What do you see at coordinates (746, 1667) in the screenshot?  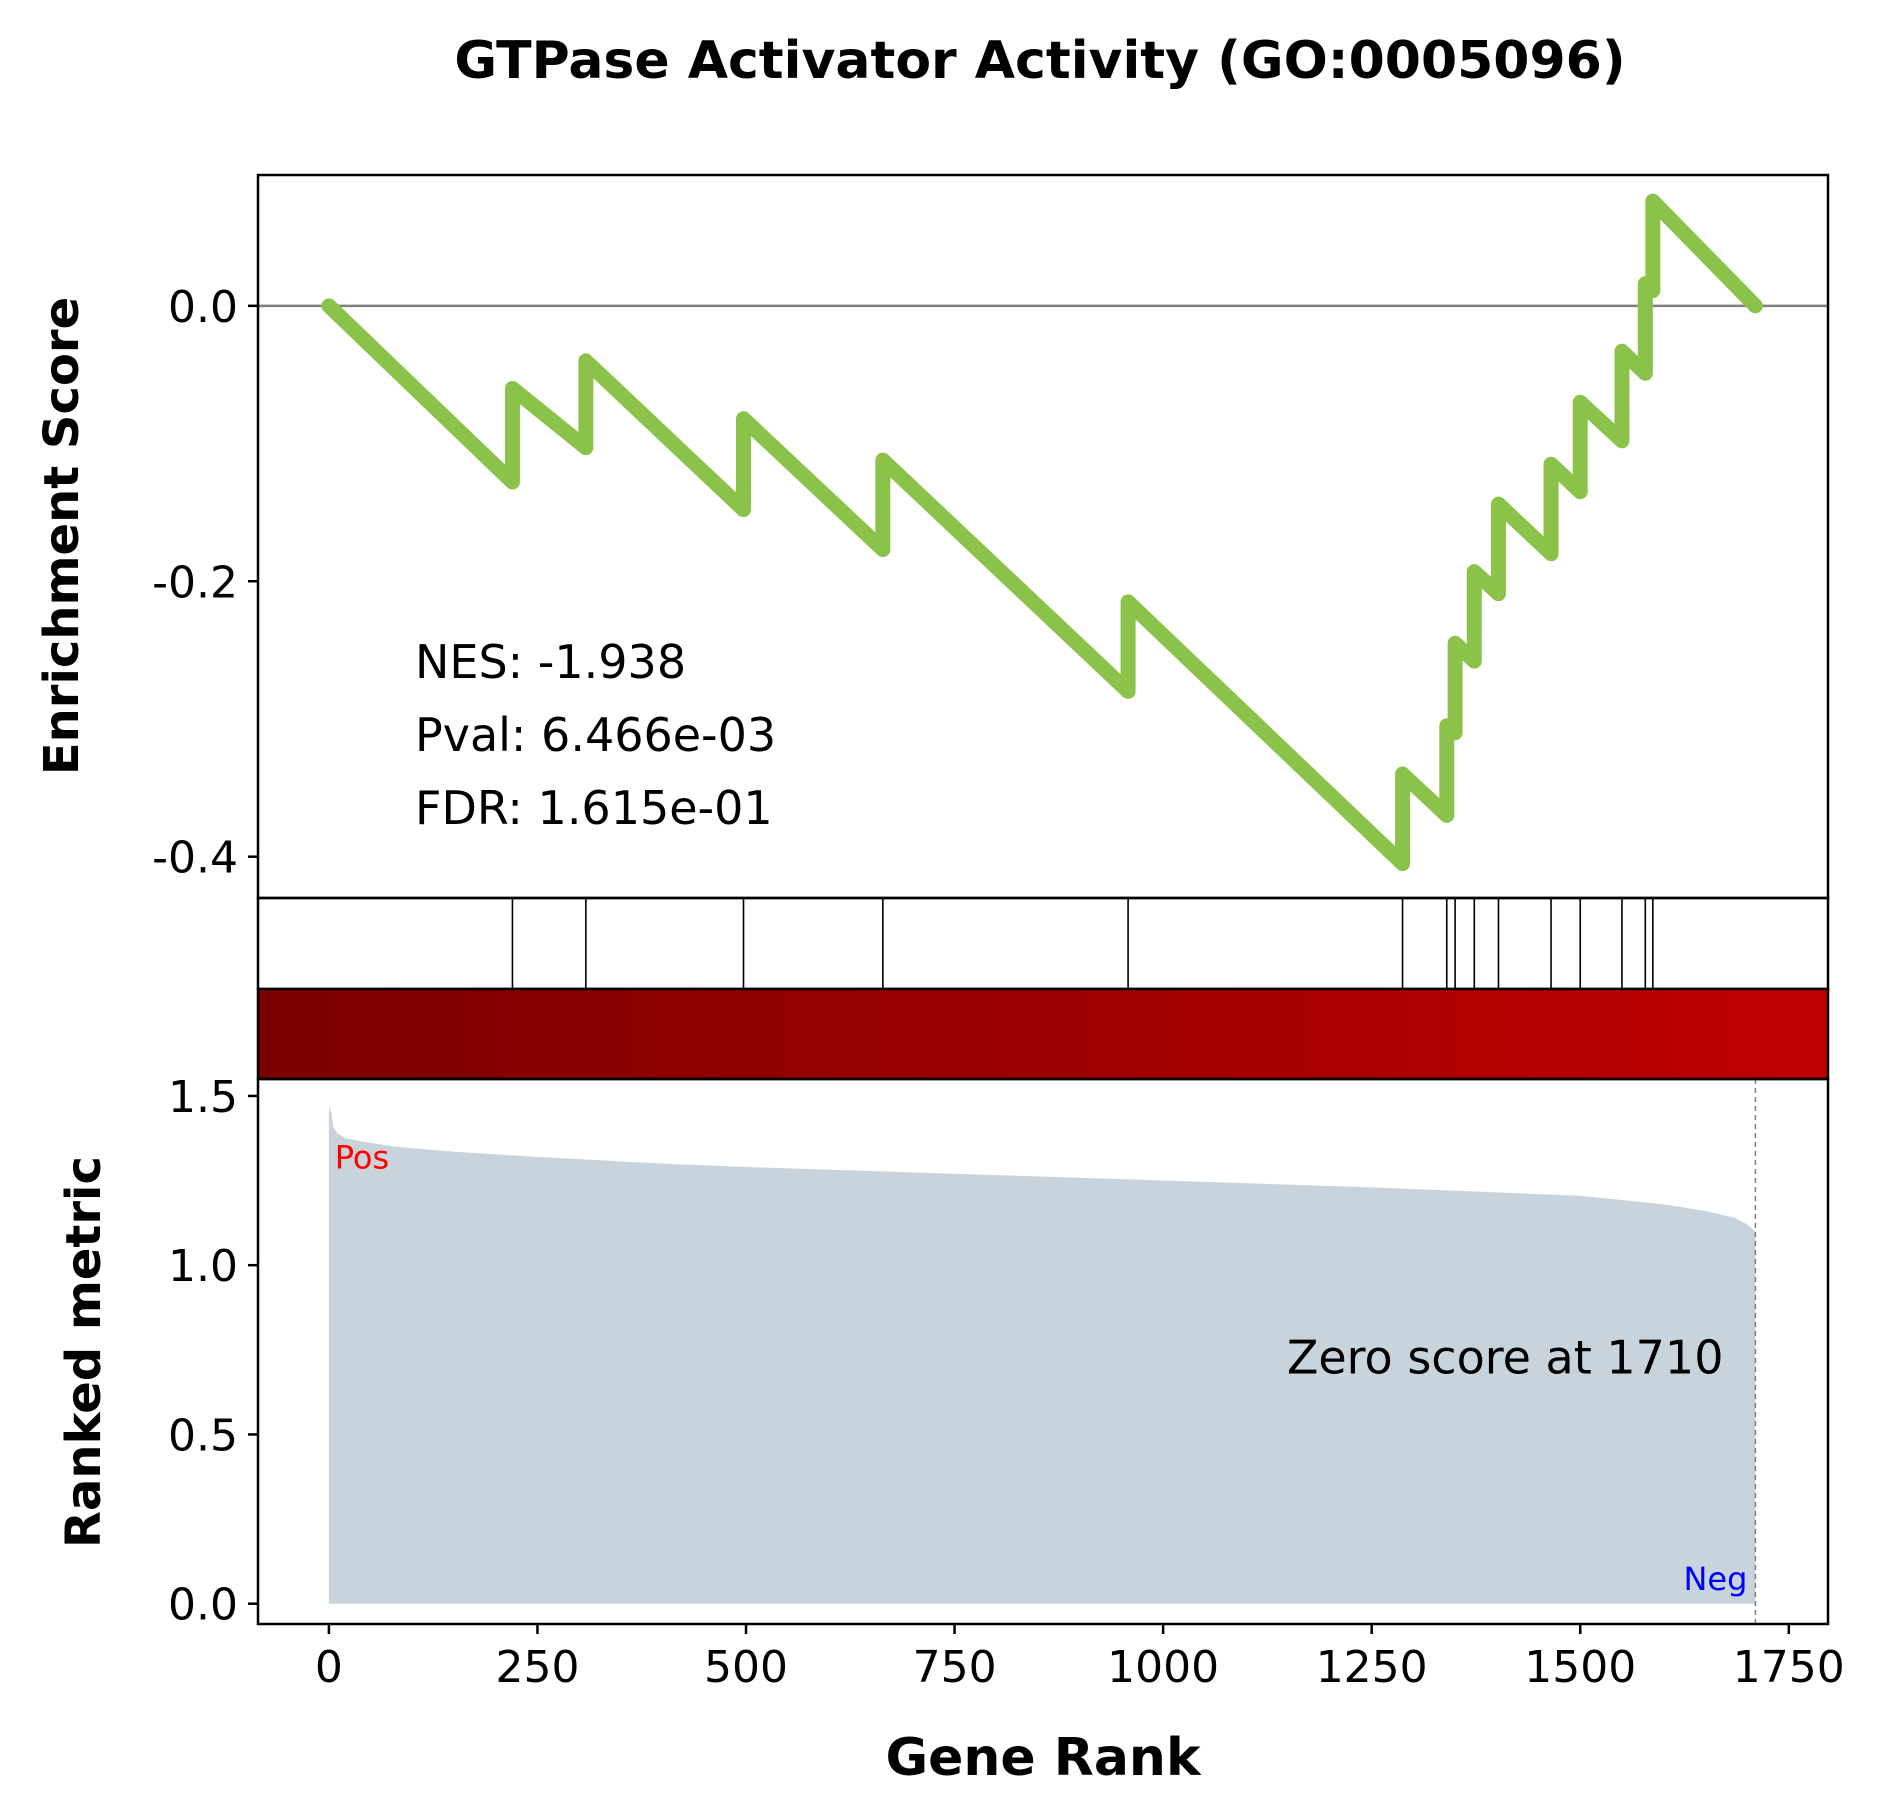 I see `x-tick-label: 500` at bounding box center [746, 1667].